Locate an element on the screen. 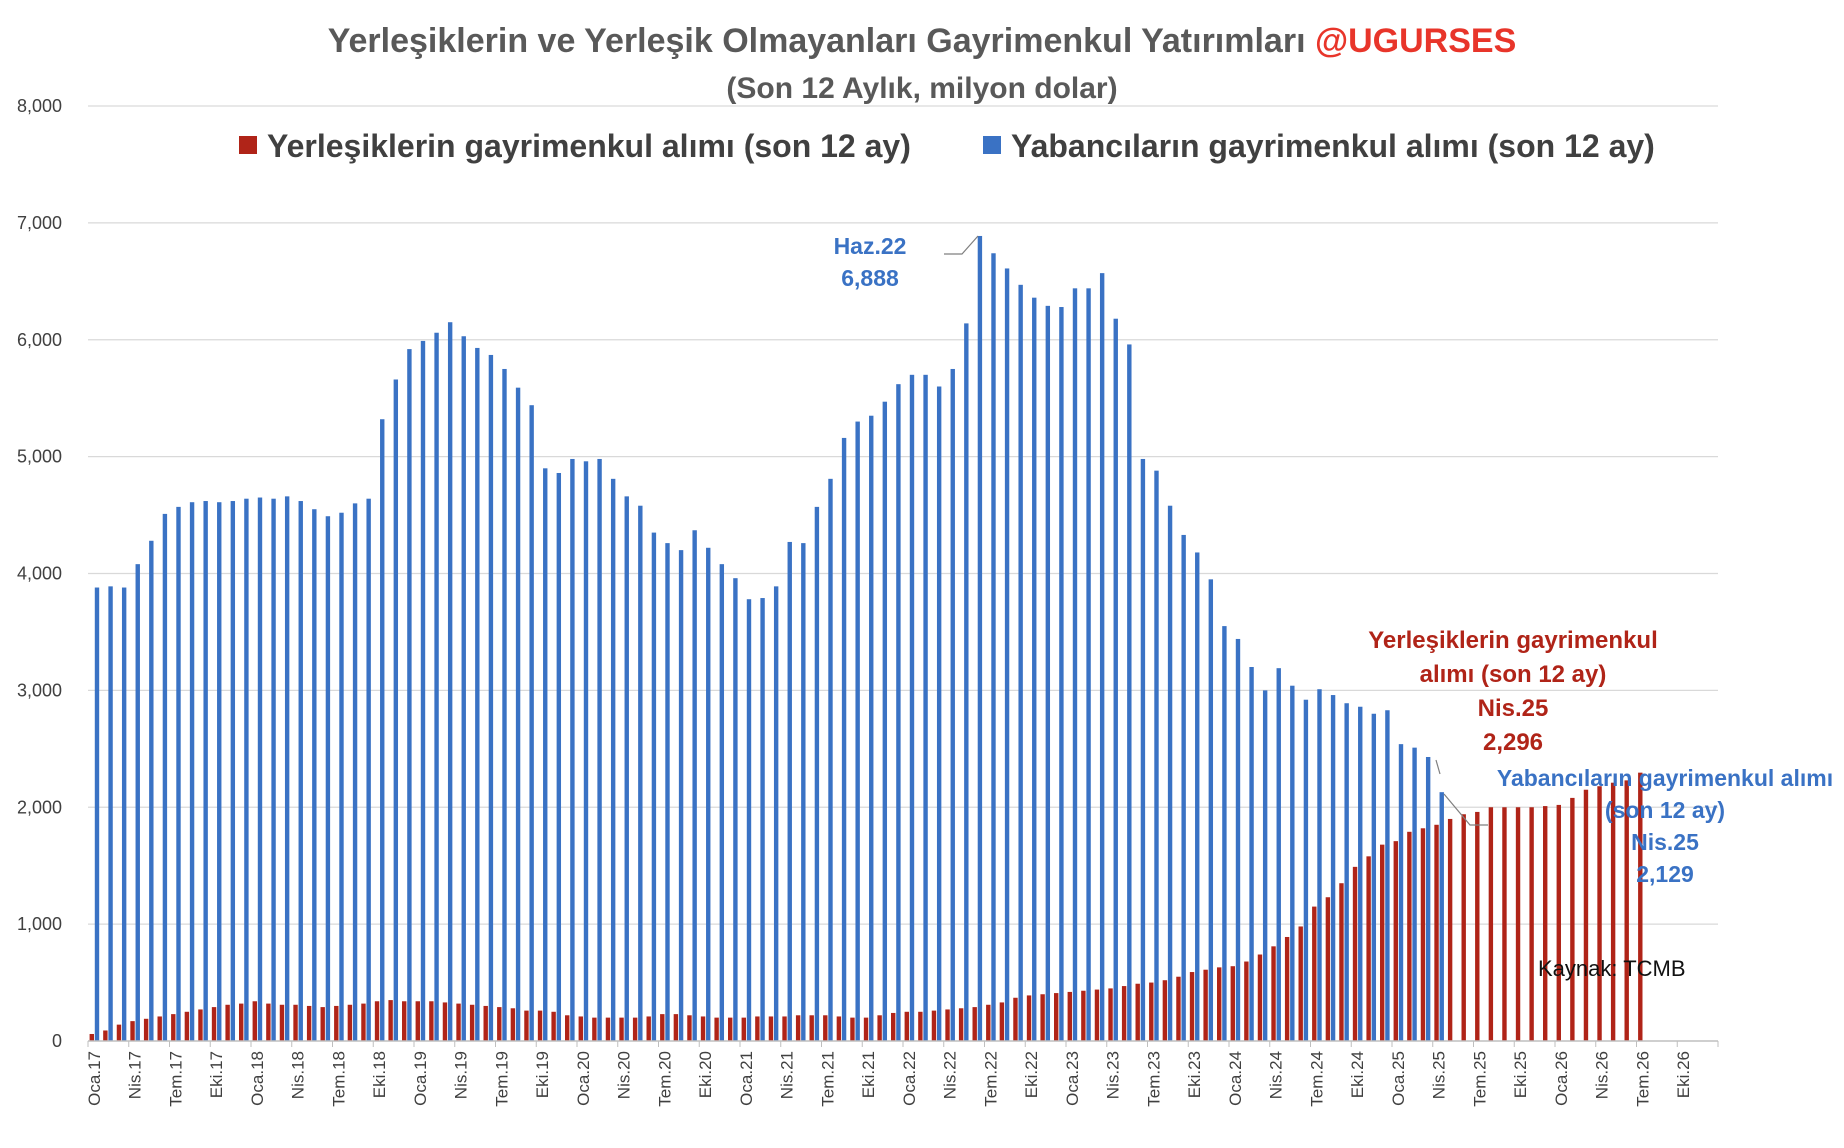 The height and width of the screenshot is (1148, 1844). x-tick-label: Oca.25 is located at coordinates (1398, 1078).